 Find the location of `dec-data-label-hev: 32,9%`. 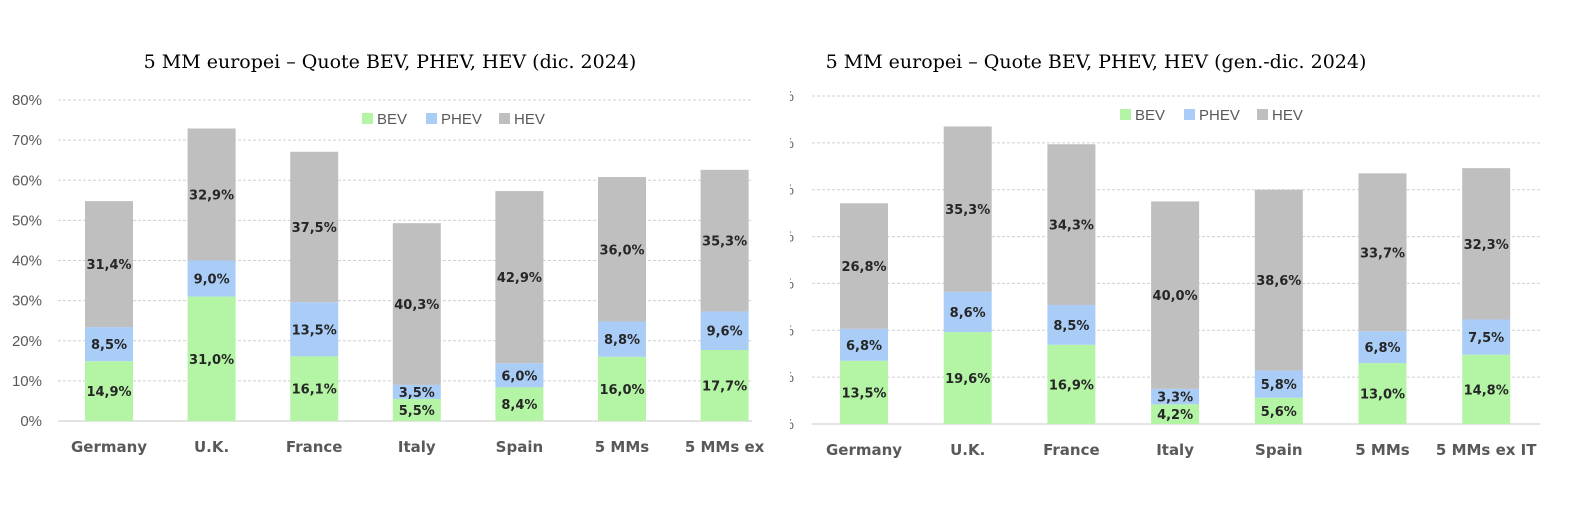

dec-data-label-hev: 32,9% is located at coordinates (211, 195).